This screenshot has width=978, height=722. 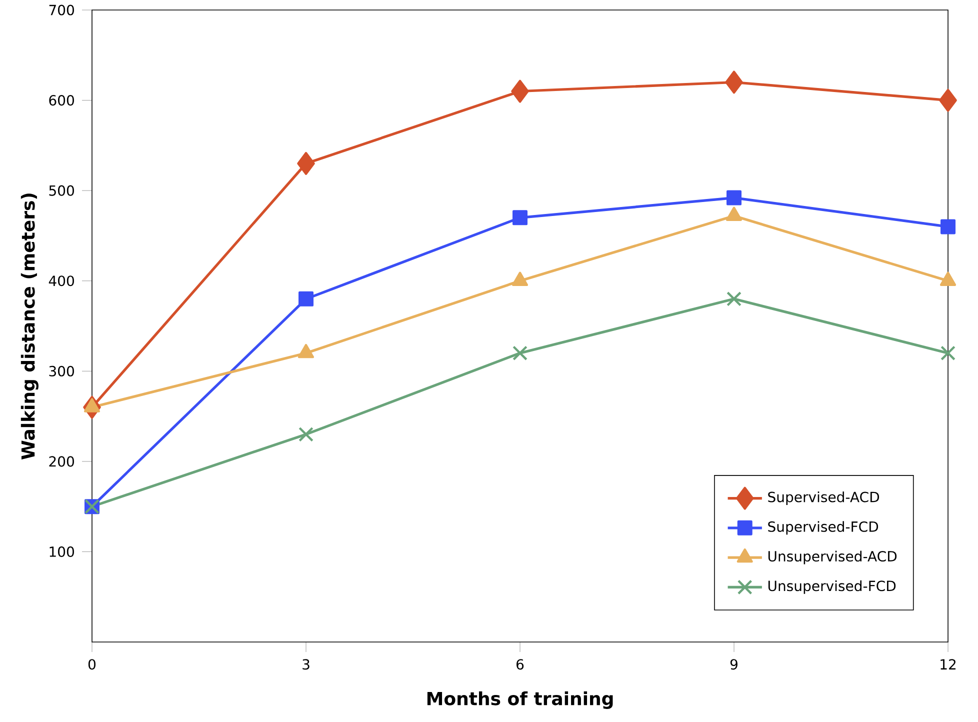 What do you see at coordinates (520, 700) in the screenshot?
I see `x-axis-title: Months of training` at bounding box center [520, 700].